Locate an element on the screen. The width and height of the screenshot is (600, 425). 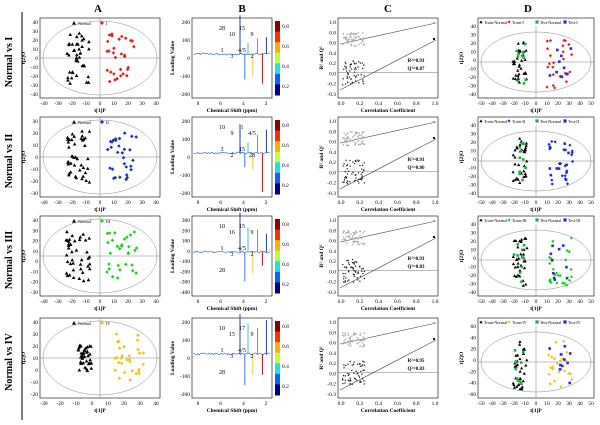
x-tick-label: 6 is located at coordinates (220, 404).